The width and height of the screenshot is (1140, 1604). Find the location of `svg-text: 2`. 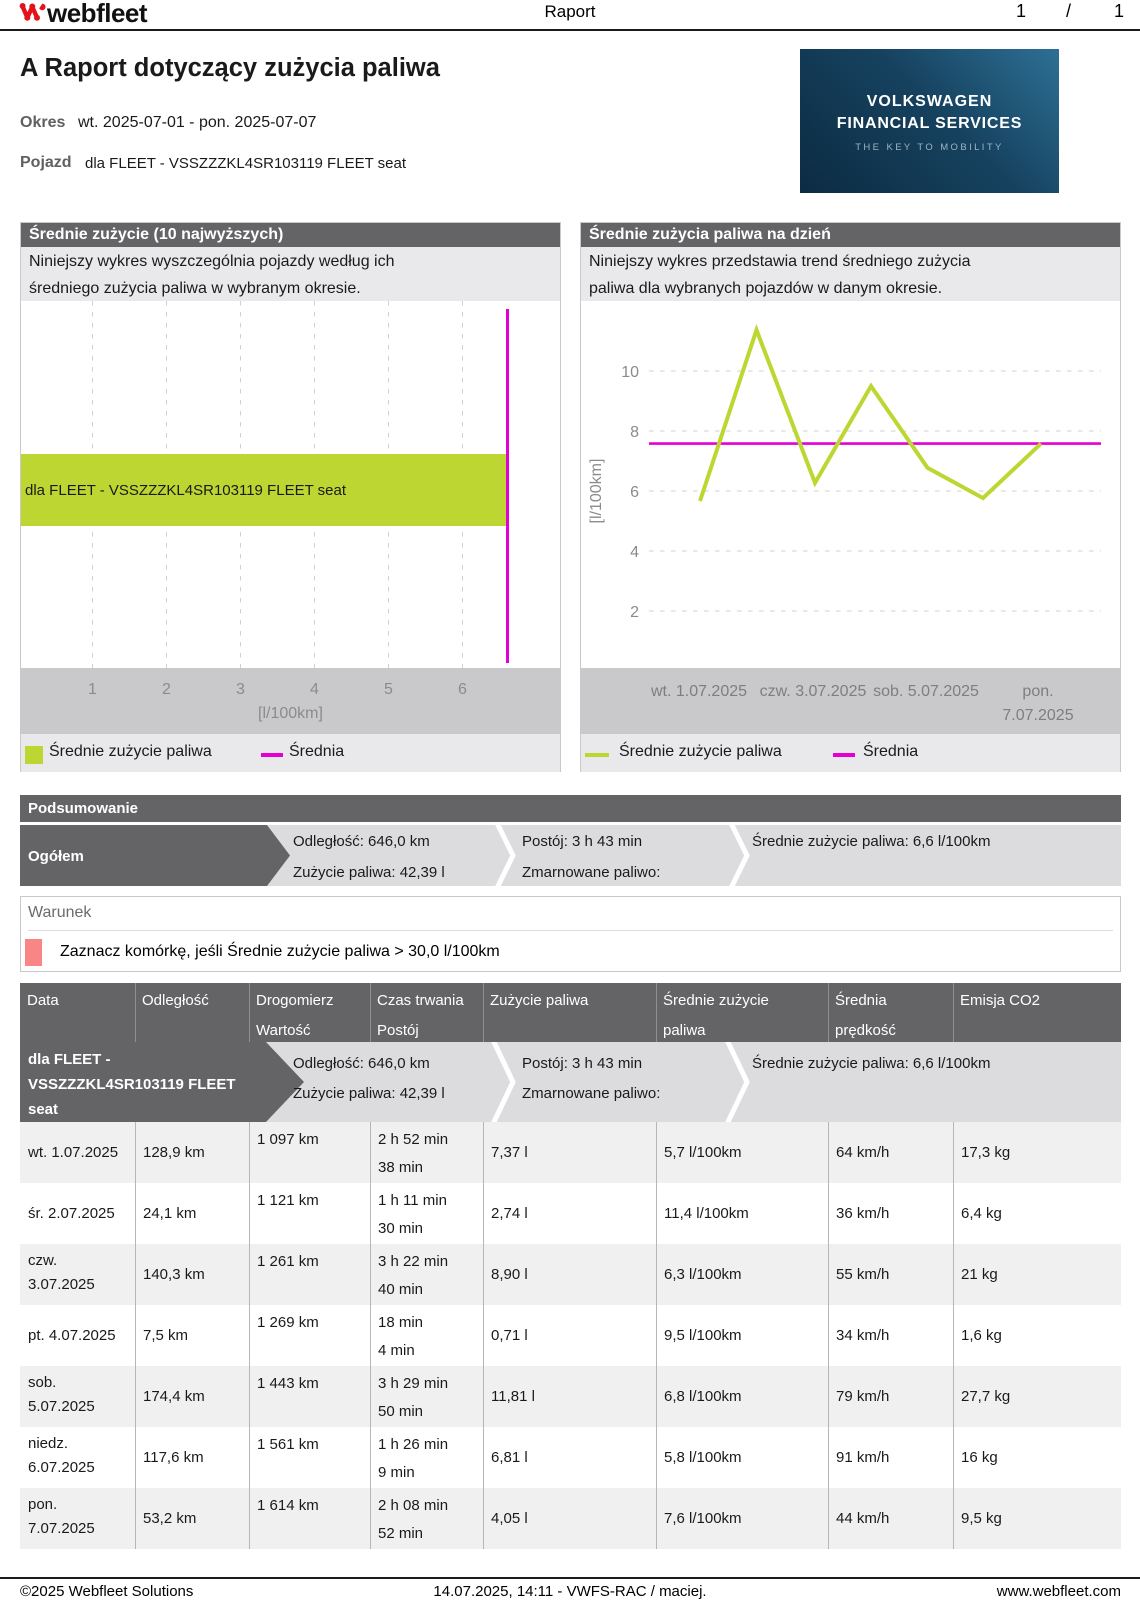

svg-text: 2 is located at coordinates (634, 612).